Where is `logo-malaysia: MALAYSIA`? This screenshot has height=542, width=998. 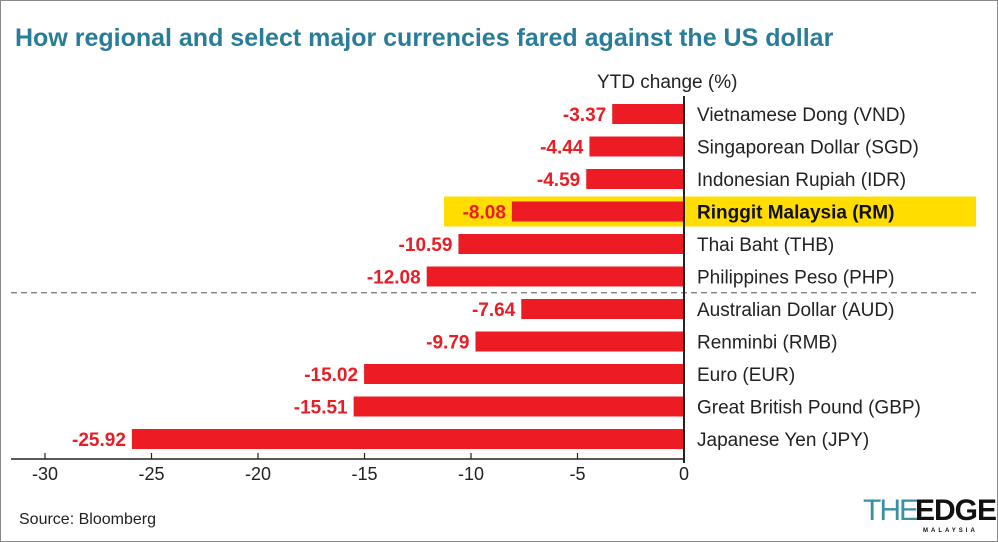 logo-malaysia: MALAYSIA is located at coordinates (950, 531).